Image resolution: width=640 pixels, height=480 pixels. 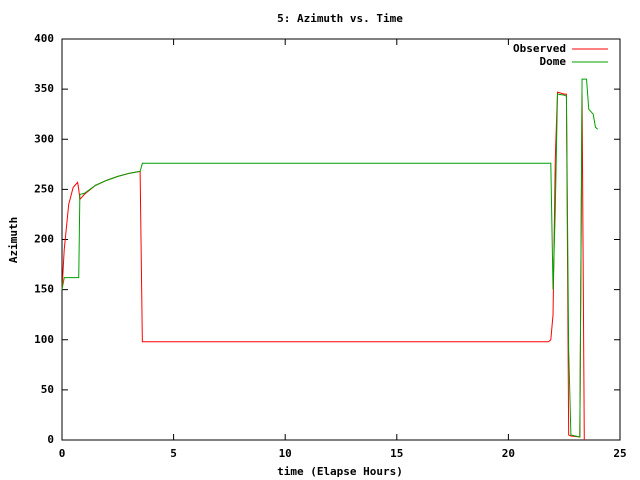 What do you see at coordinates (396, 453) in the screenshot?
I see `x-tick-label: 15` at bounding box center [396, 453].